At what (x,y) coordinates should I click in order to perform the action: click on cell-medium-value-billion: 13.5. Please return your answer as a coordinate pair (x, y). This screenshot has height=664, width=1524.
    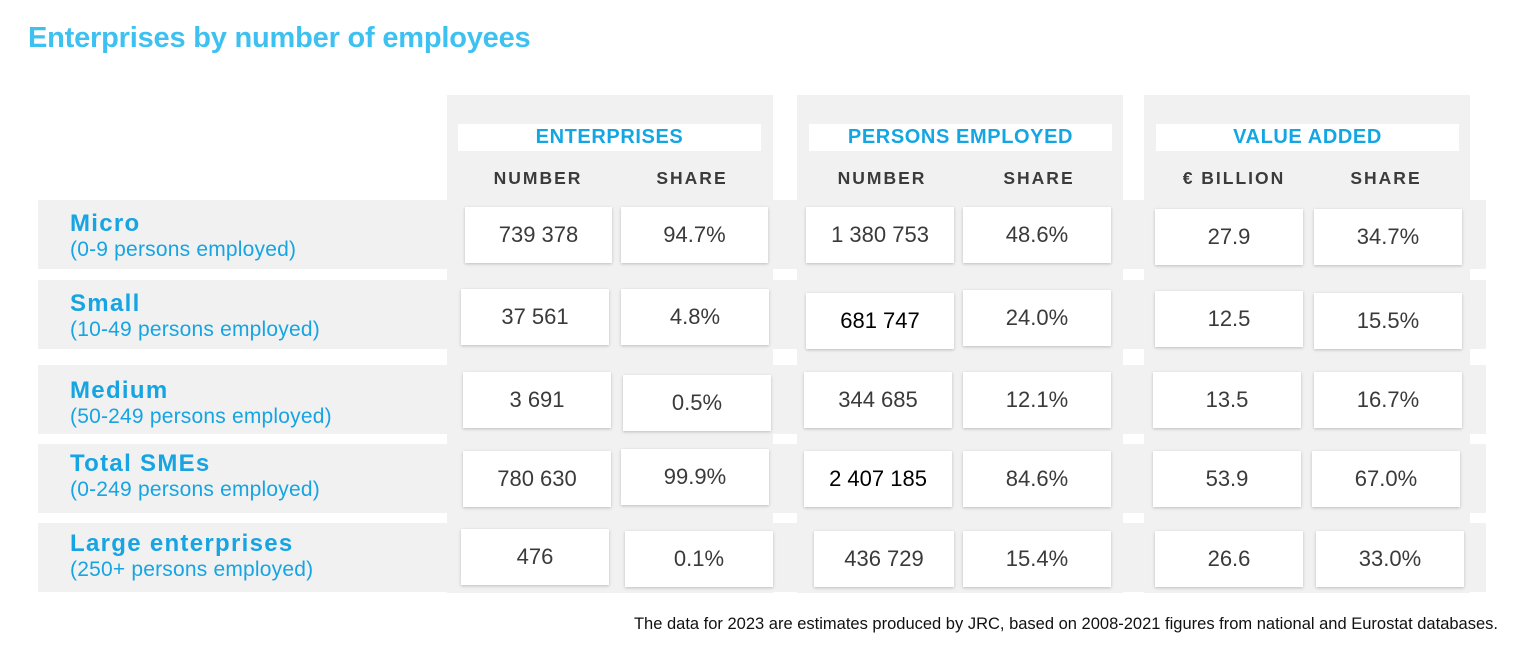
    Looking at the image, I should click on (1227, 400).